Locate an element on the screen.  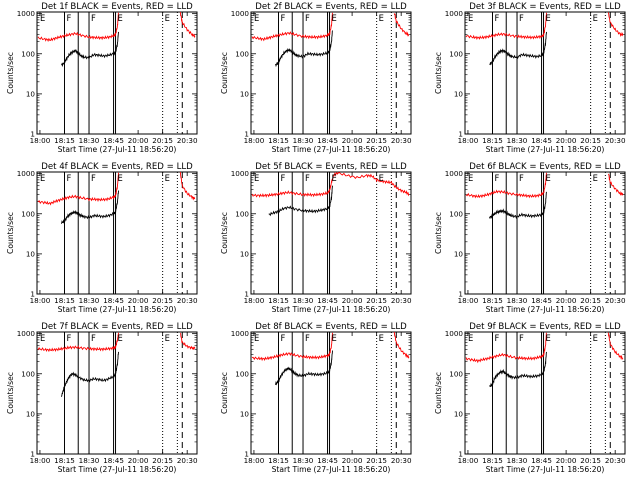
panel-title: Det 5f BLACK = Events, RED = LLD is located at coordinates (331, 167).